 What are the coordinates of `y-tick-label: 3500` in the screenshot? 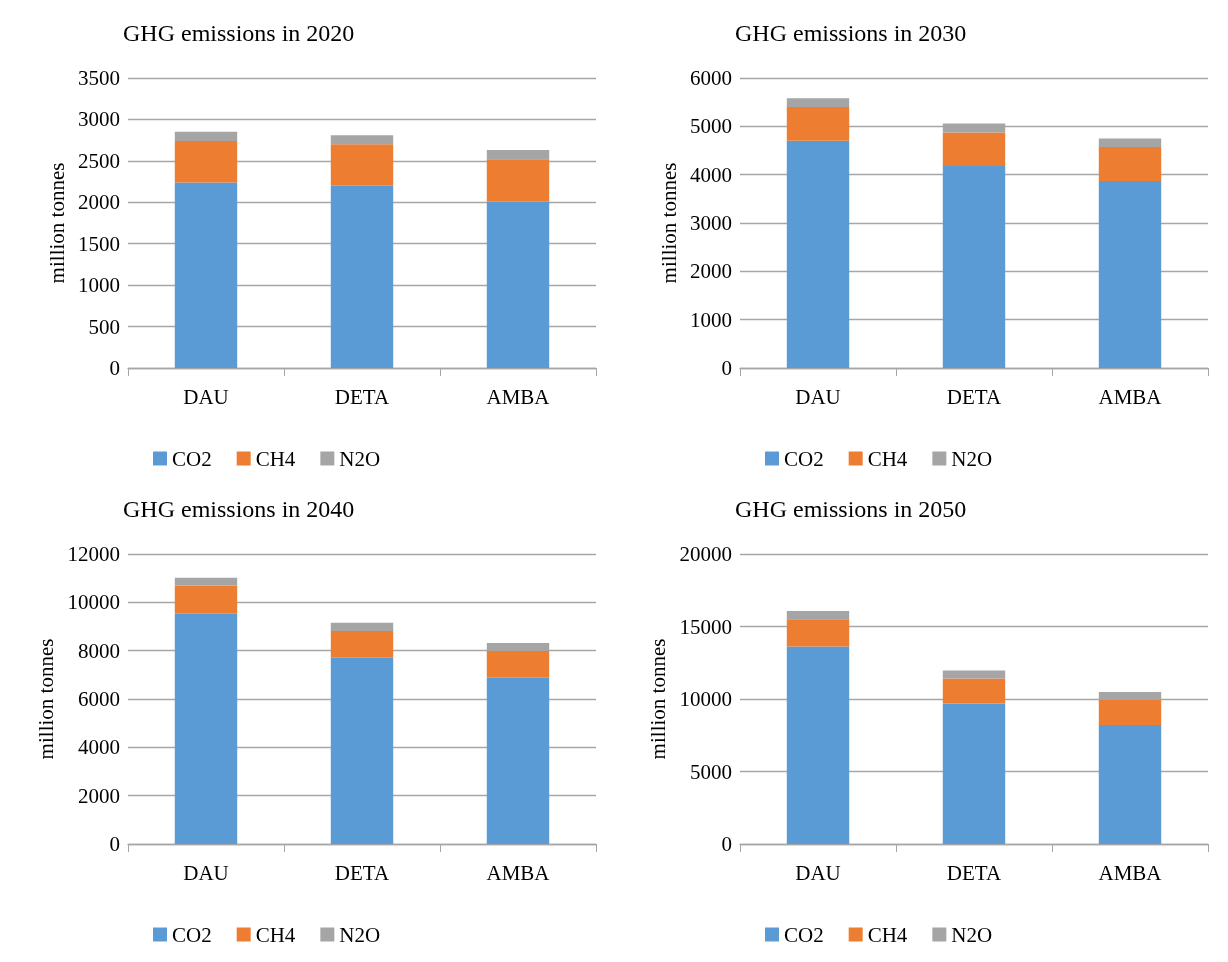 It's located at (99, 78).